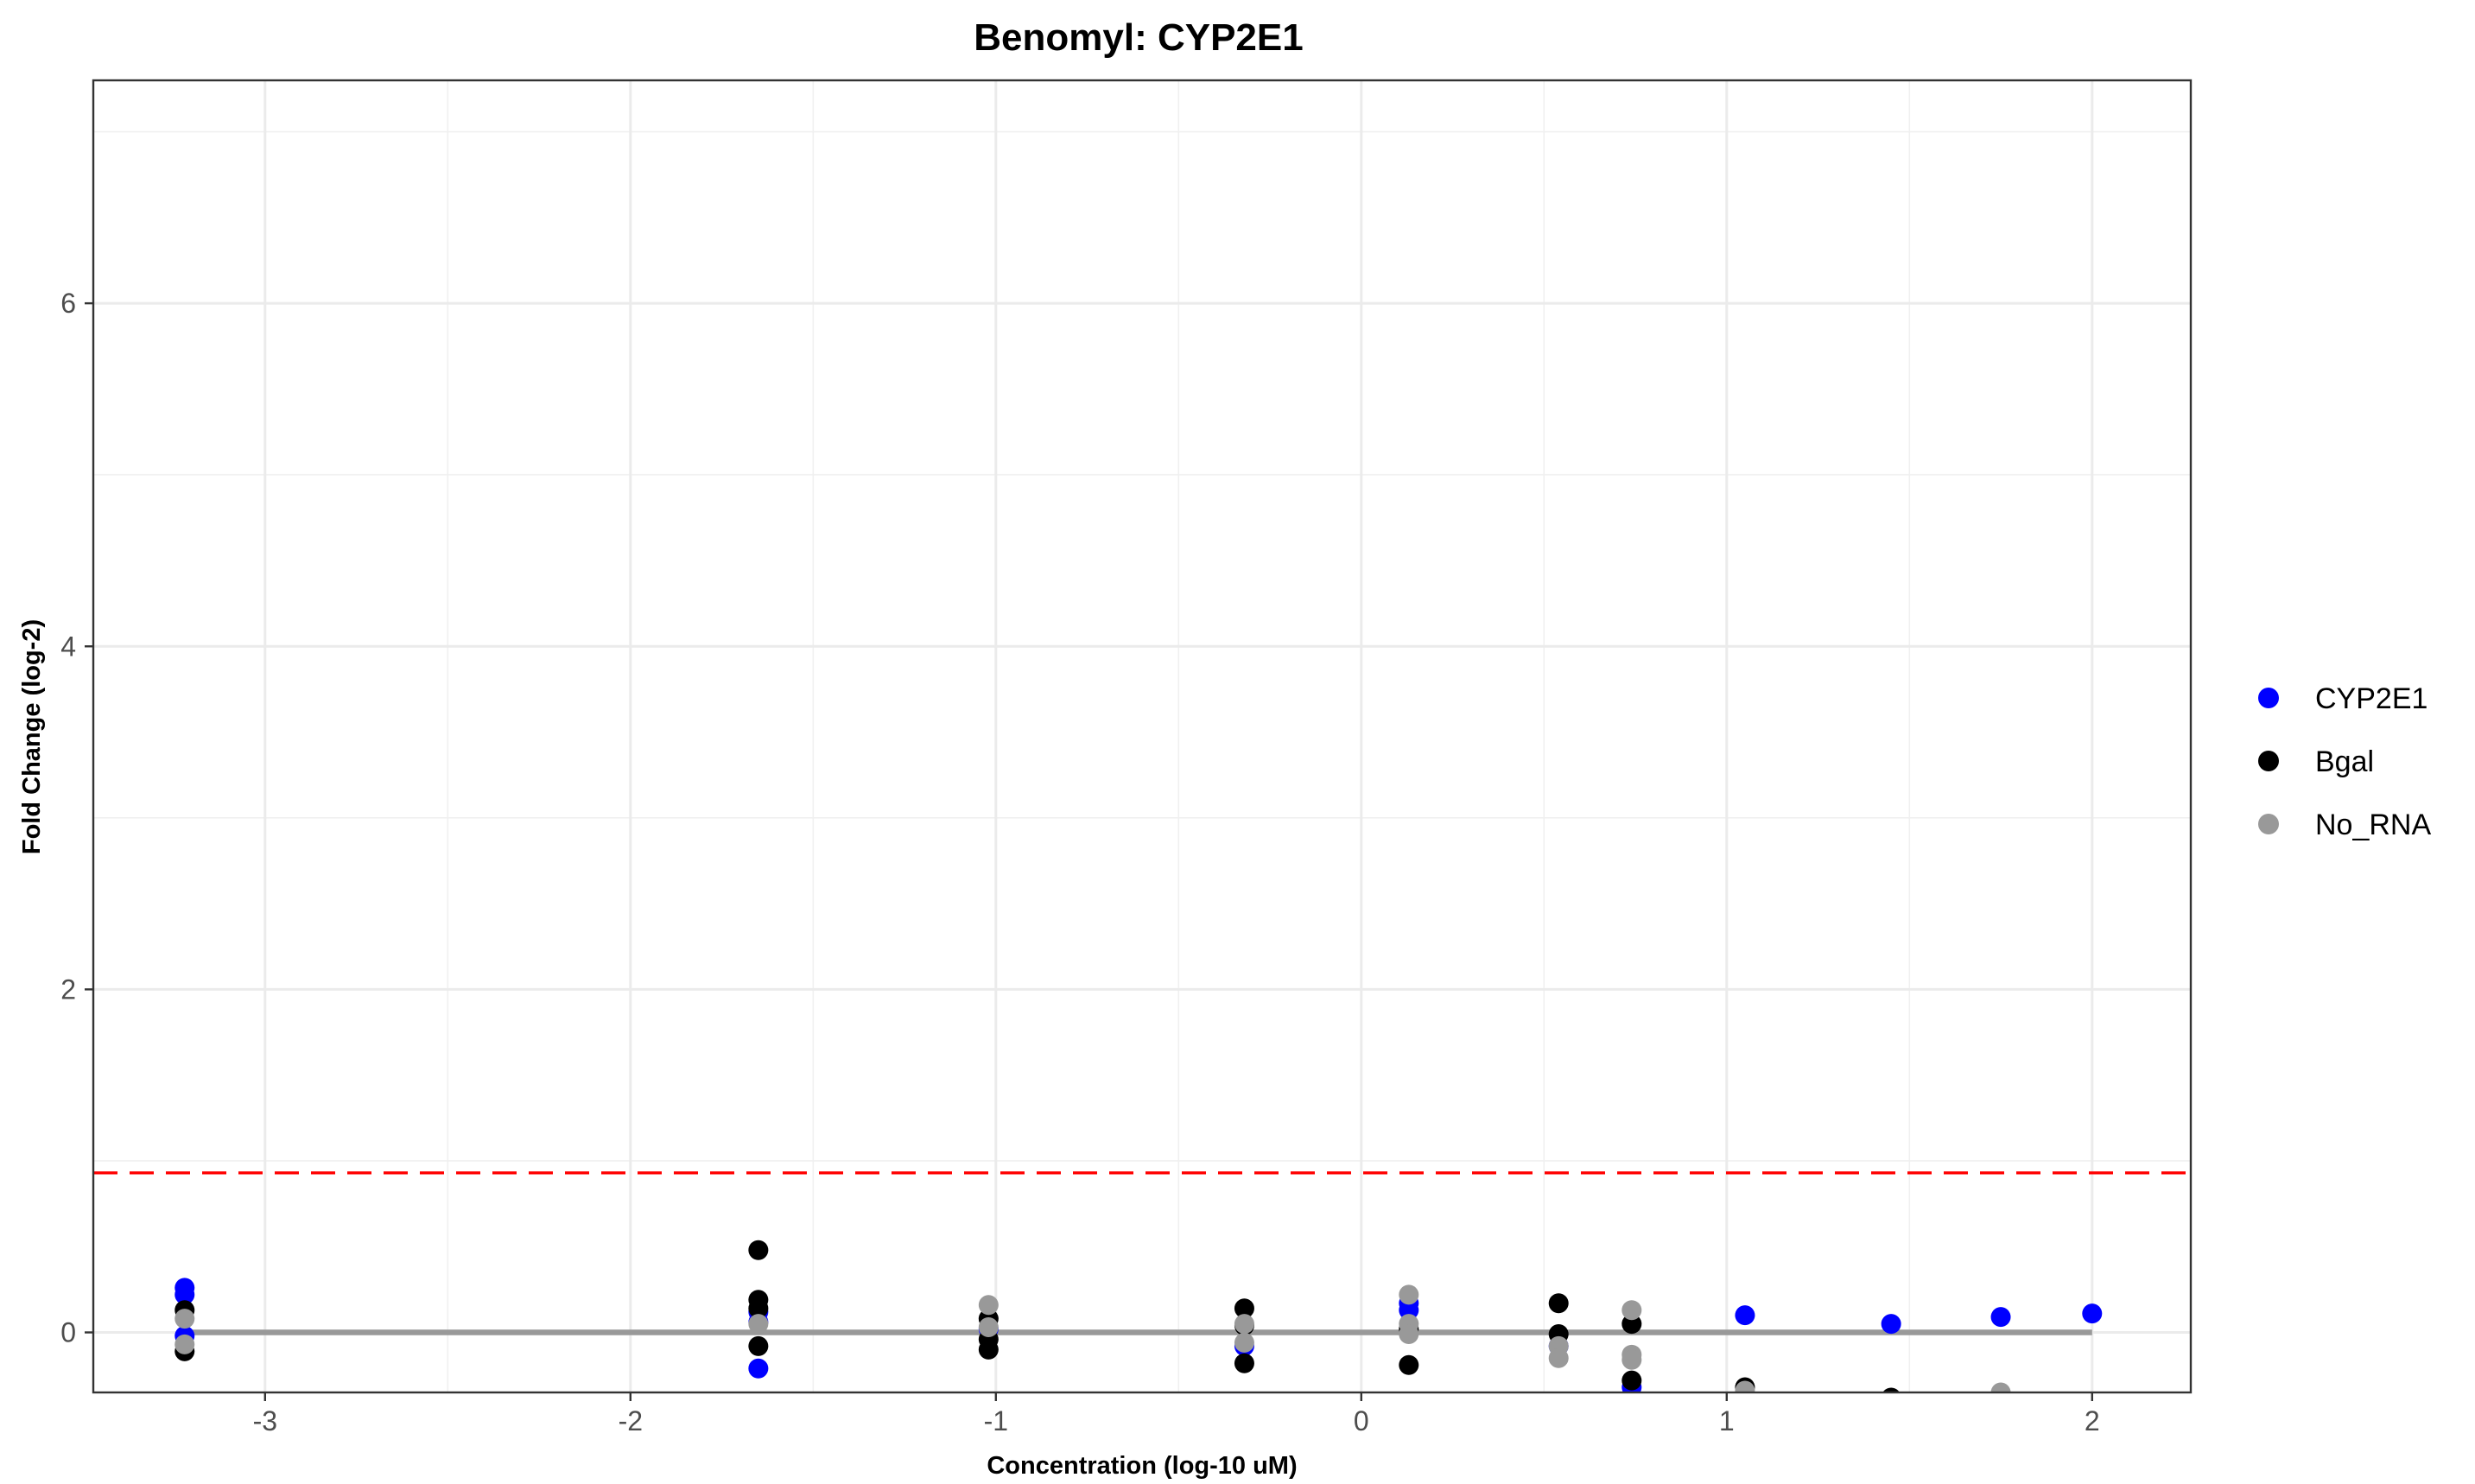 The height and width of the screenshot is (1484, 2475). Describe the element at coordinates (1176, 1414) in the screenshot. I see `x-axis: -3 -2 -1 0 1 2` at that location.